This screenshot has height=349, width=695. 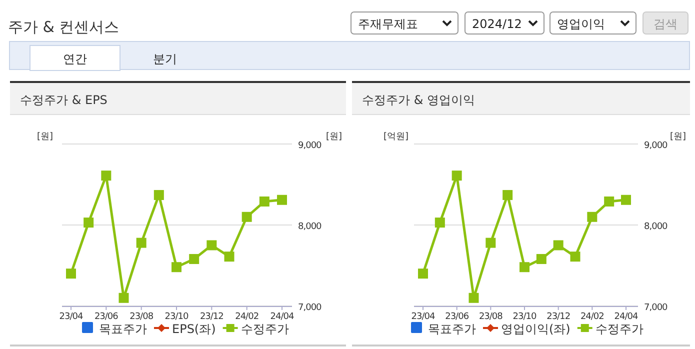 What do you see at coordinates (497, 24) in the screenshot?
I see `text: 2024/12` at bounding box center [497, 24].